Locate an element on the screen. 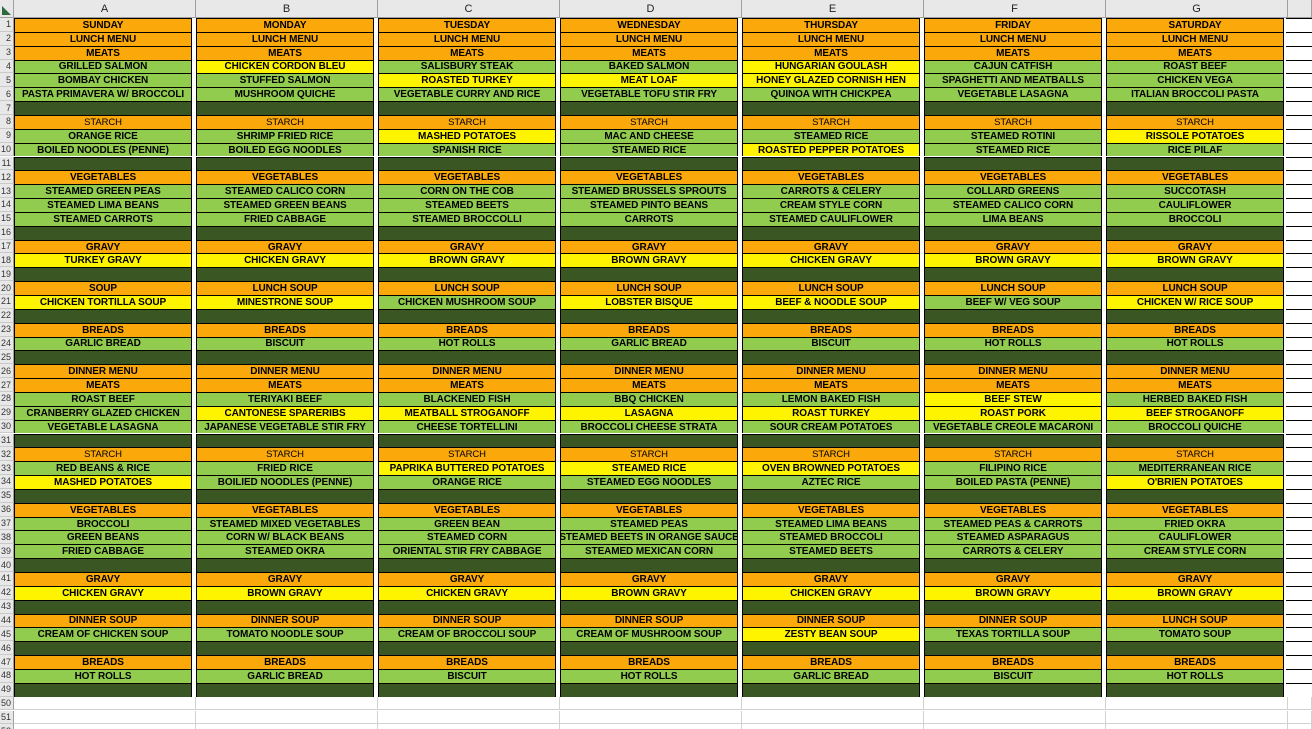 This screenshot has width=1312, height=729. cell-B10: BOILED EGG NOODLES is located at coordinates (285, 149).